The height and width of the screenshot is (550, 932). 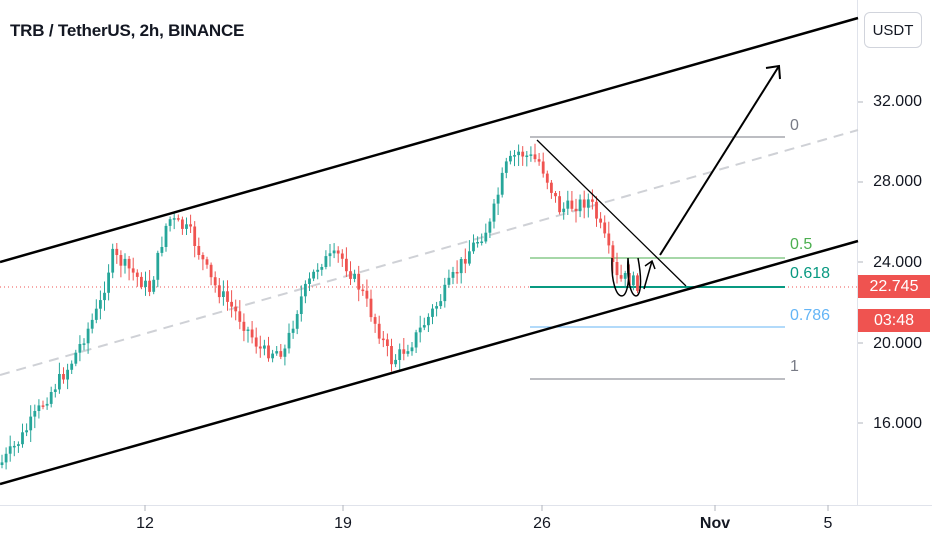 I want to click on bar-countdown-tag: 03:48, so click(x=894, y=320).